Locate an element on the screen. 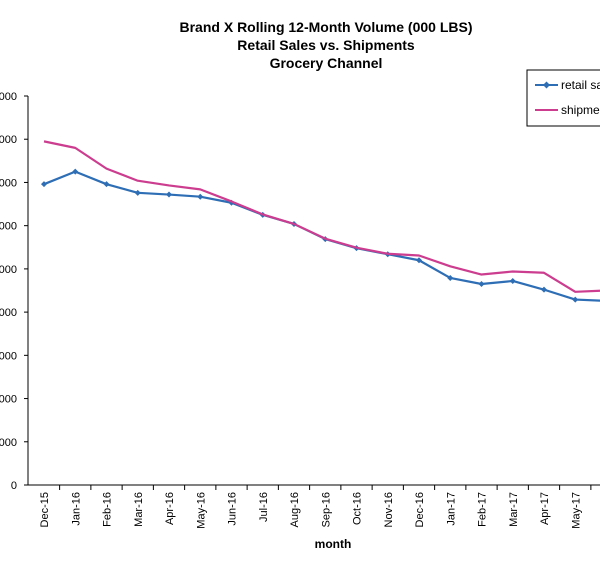  x-tick-label: May-17 is located at coordinates (576, 510).